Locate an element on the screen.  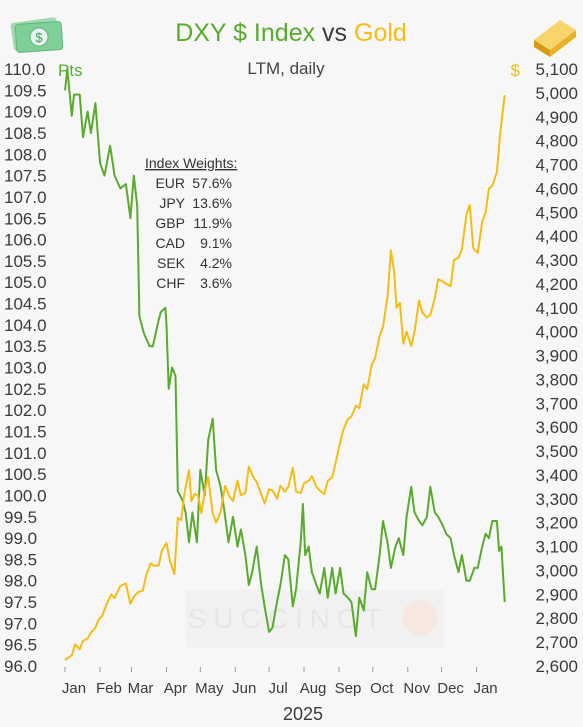
watermark: SUCCINCT is located at coordinates (315, 619).